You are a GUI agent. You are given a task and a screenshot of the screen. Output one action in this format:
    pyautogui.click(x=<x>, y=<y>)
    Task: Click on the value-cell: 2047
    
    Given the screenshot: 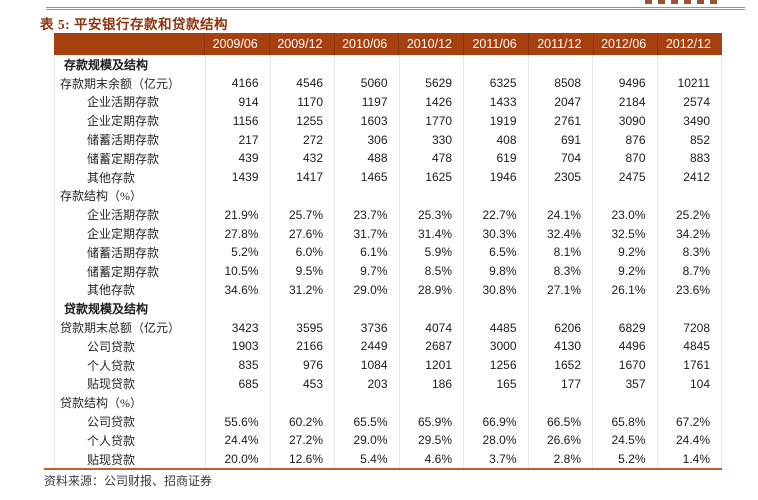 What is the action you would take?
    pyautogui.click(x=560, y=102)
    